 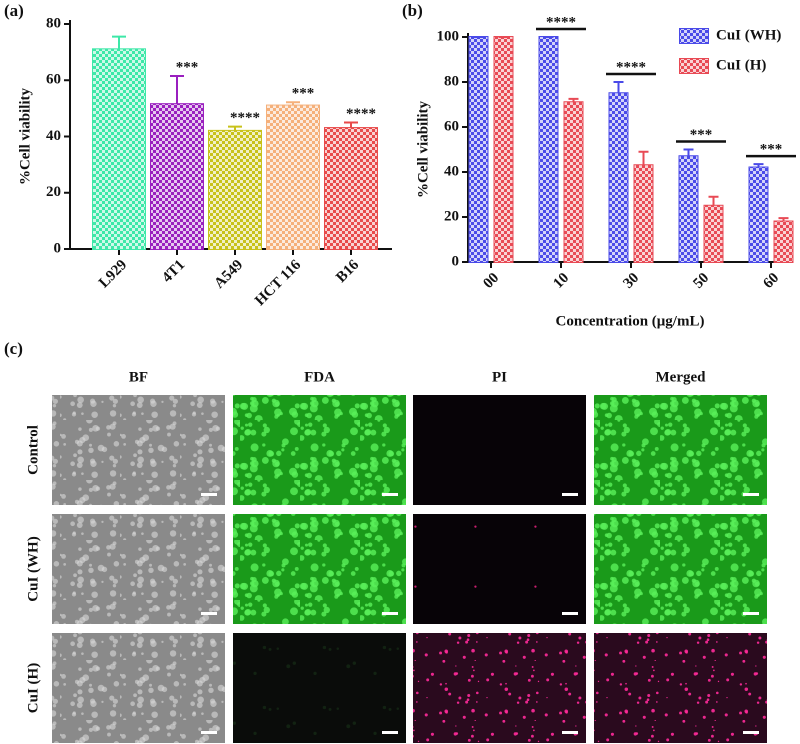 What do you see at coordinates (347, 271) in the screenshot?
I see `x-tick-label: B16` at bounding box center [347, 271].